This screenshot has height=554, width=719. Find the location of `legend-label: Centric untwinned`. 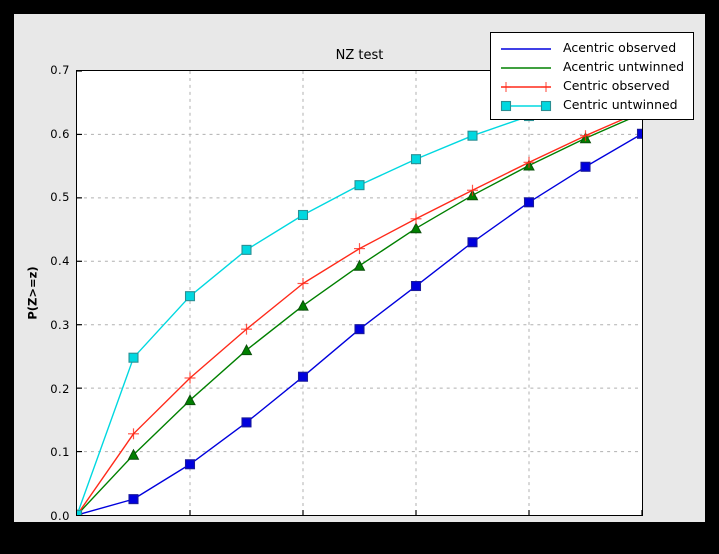

legend-label: Centric untwinned is located at coordinates (620, 104).